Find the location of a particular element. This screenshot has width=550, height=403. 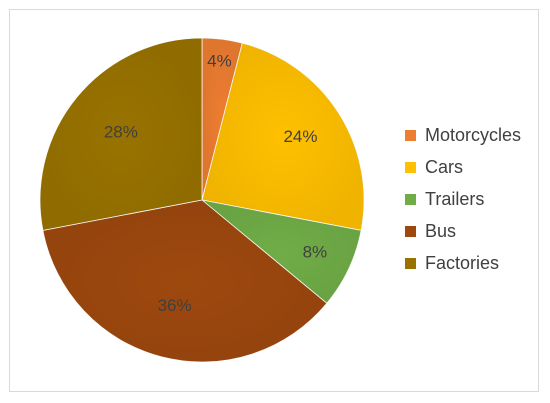

legend-label-motorcycles: Motorcycles is located at coordinates (473, 135).